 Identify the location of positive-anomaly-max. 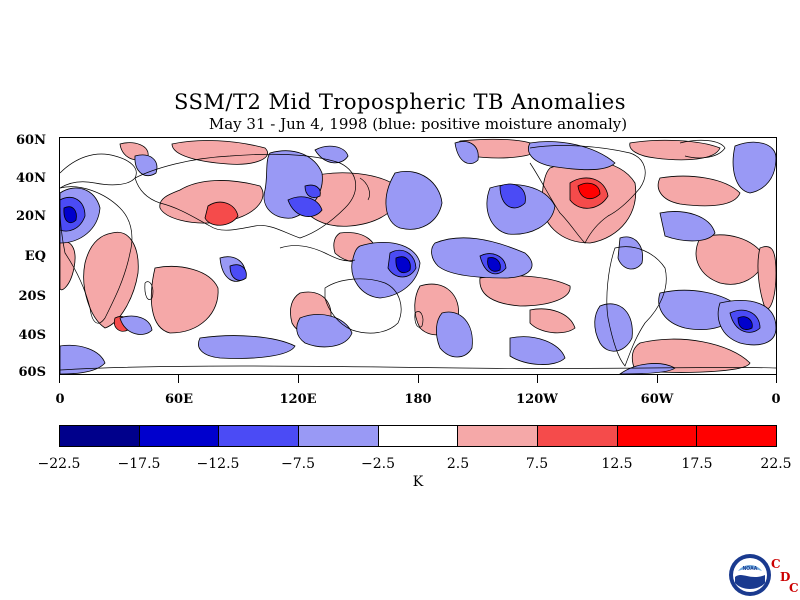
(589, 191).